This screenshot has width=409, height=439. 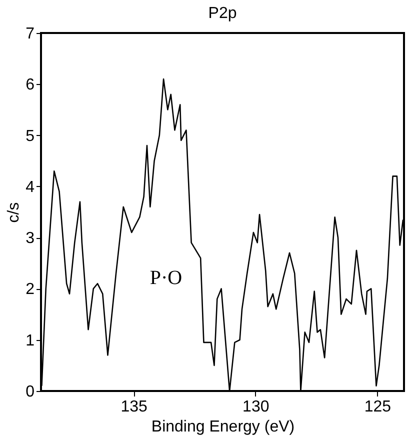 I want to click on y-axis-title: c/s, so click(x=14, y=212).